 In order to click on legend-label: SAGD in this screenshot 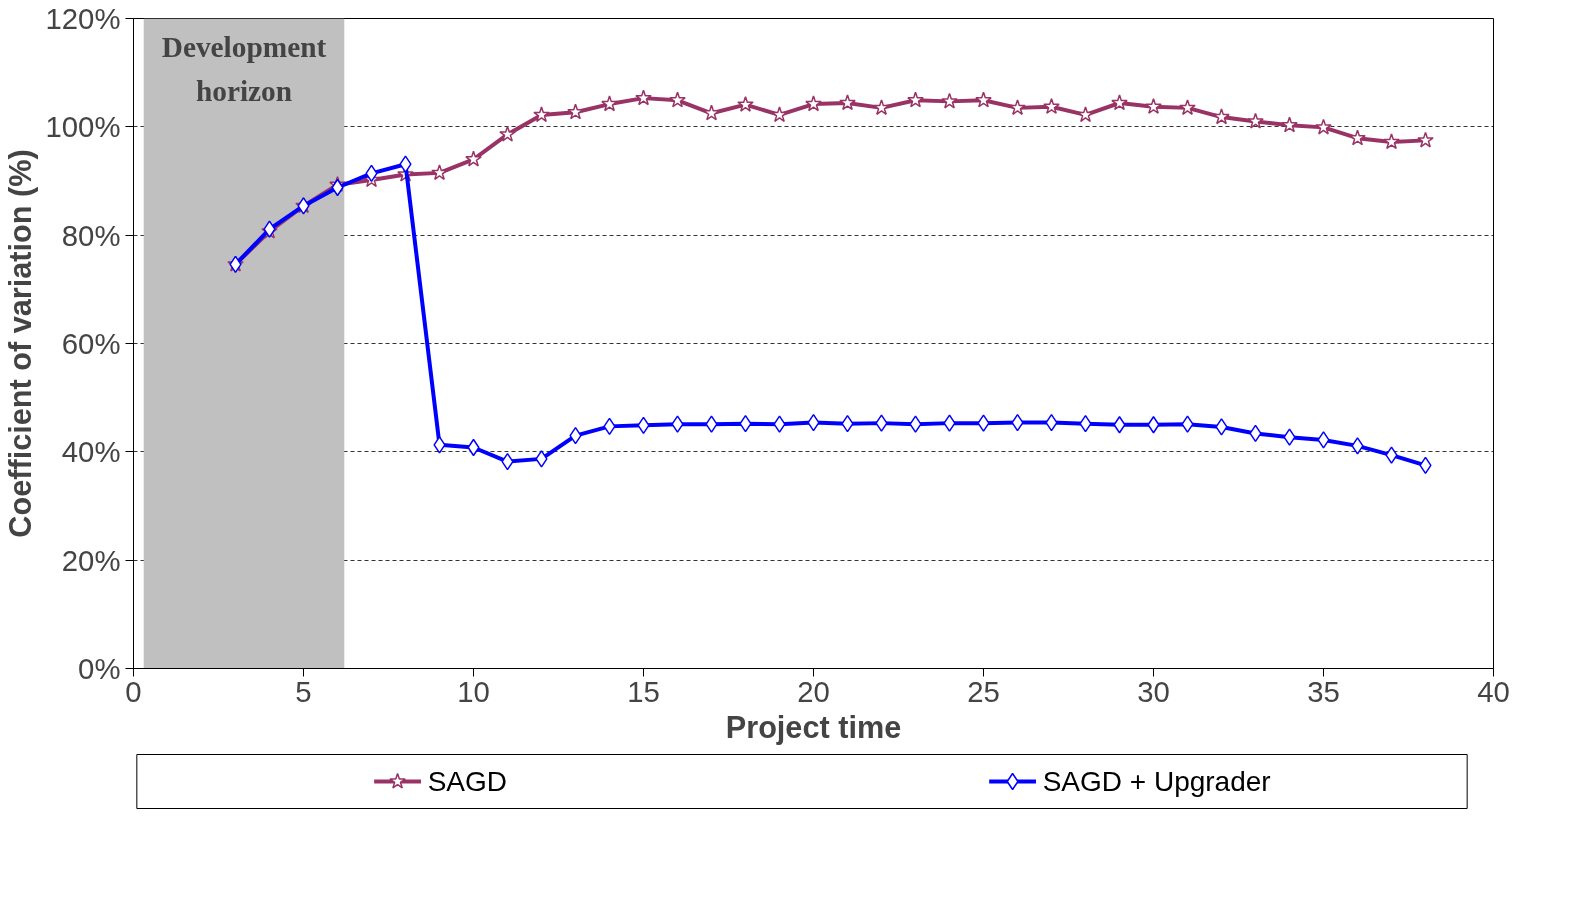, I will do `click(467, 781)`.